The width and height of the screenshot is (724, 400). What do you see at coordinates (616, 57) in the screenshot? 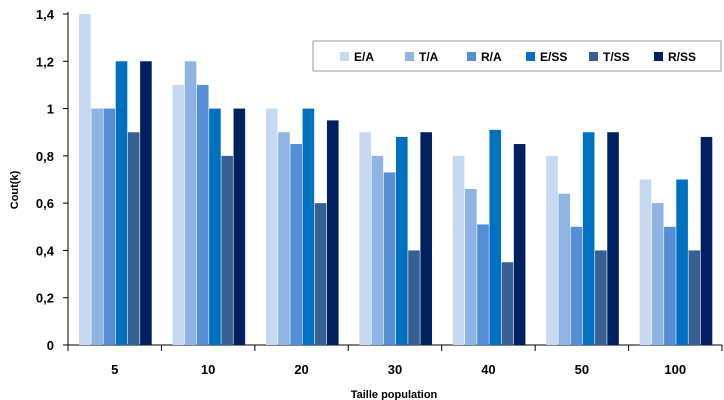
I see `legend-label: T/SS` at bounding box center [616, 57].